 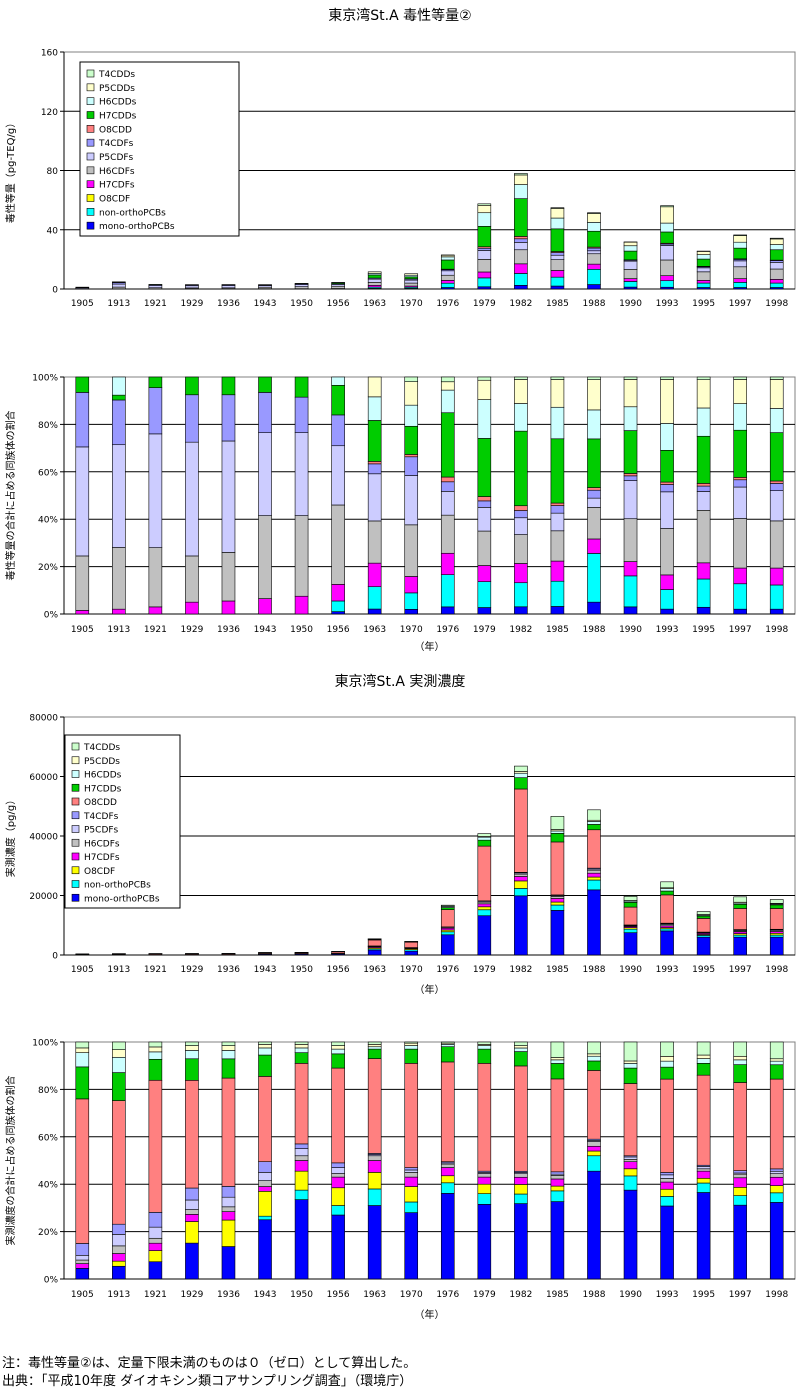 I want to click on legend-box, so click(x=122, y=821).